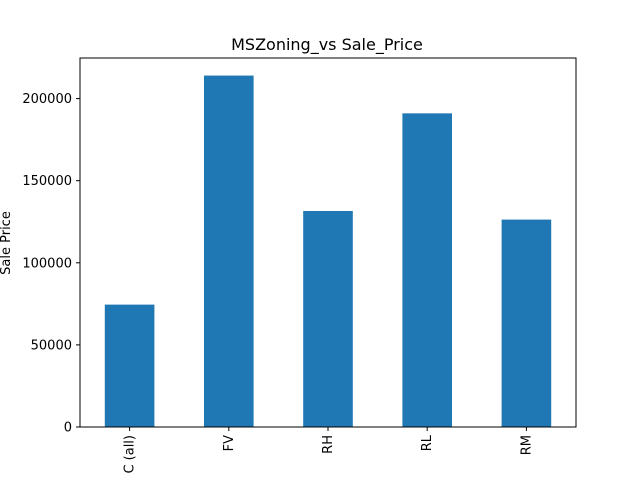 This screenshot has width=640, height=484. What do you see at coordinates (328, 444) in the screenshot?
I see `x-tick-label: RH` at bounding box center [328, 444].